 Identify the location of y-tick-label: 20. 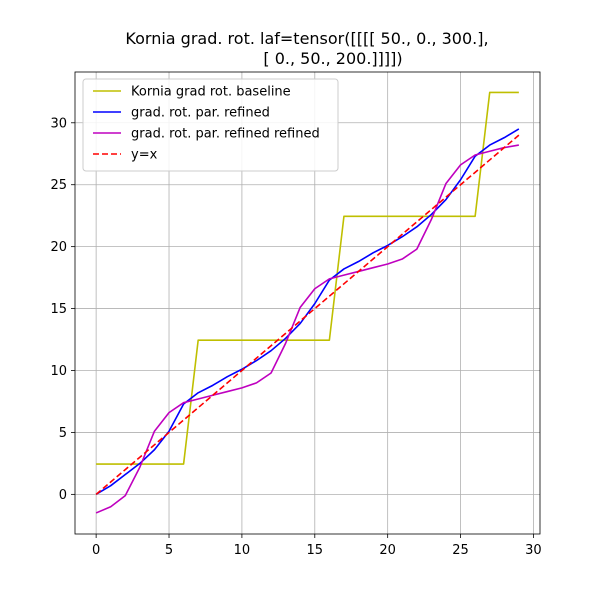
(58, 247).